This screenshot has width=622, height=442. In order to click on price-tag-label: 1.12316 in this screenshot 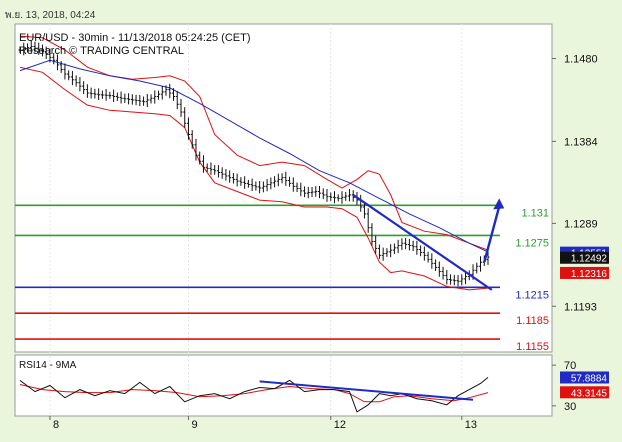, I will do `click(589, 274)`.